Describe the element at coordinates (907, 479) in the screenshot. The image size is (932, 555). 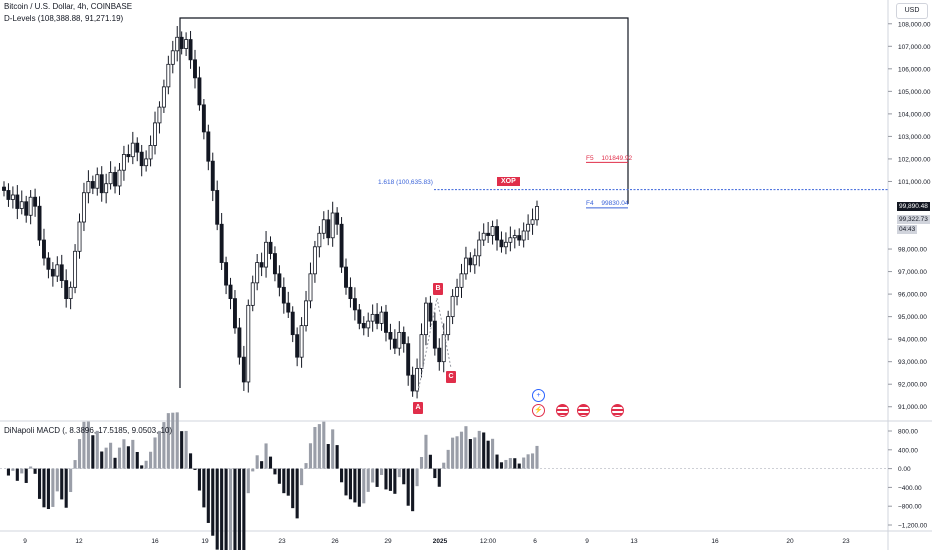
I see `macd-axis: 800.00 400.00 0.00 −400.00 −800.00 −1,200.00` at that location.